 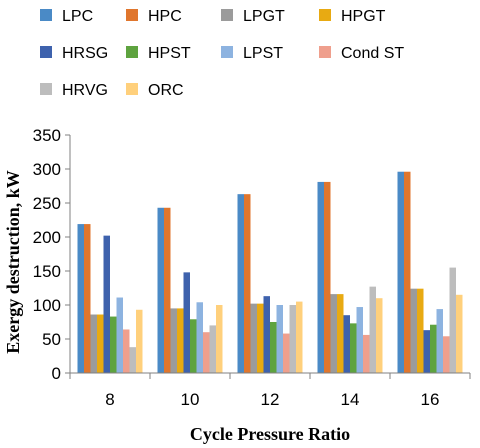 I want to click on legend-swatch-hrvg, so click(x=46, y=89).